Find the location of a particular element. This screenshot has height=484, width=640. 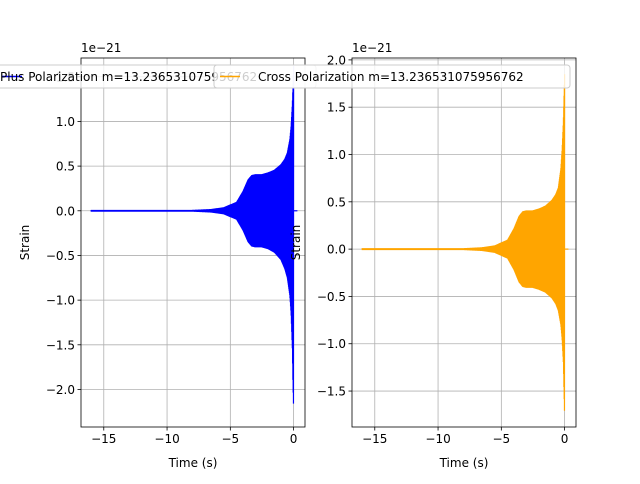

y-tick-label: −2.0 is located at coordinates (60, 390).